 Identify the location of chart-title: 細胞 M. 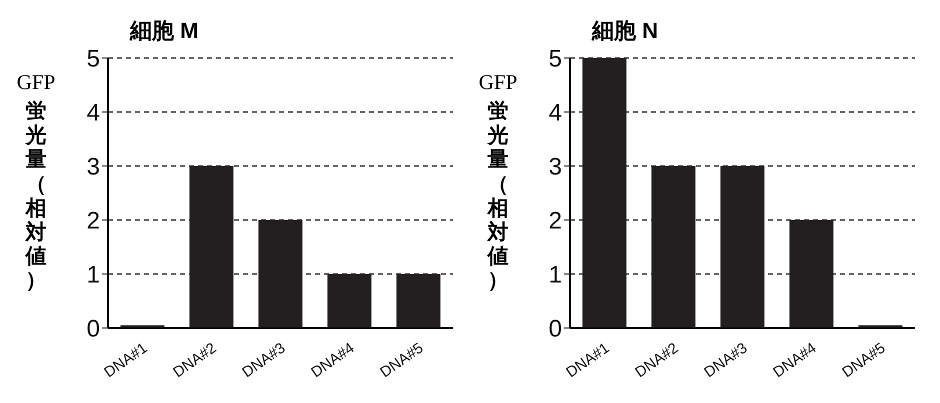
(164, 31).